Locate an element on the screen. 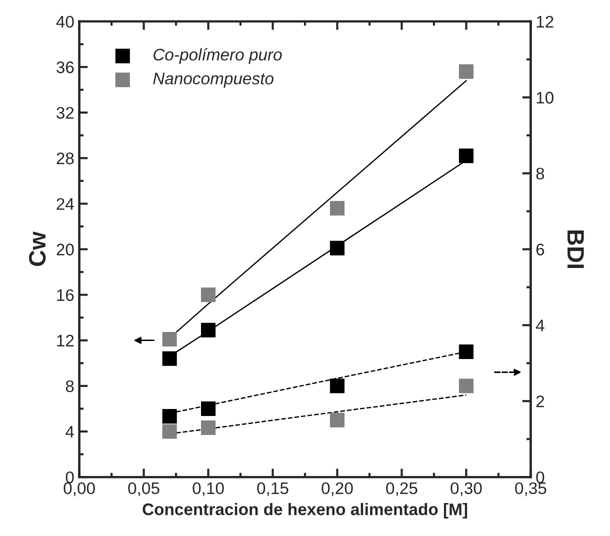  y-tick-label: 20 is located at coordinates (65, 250).